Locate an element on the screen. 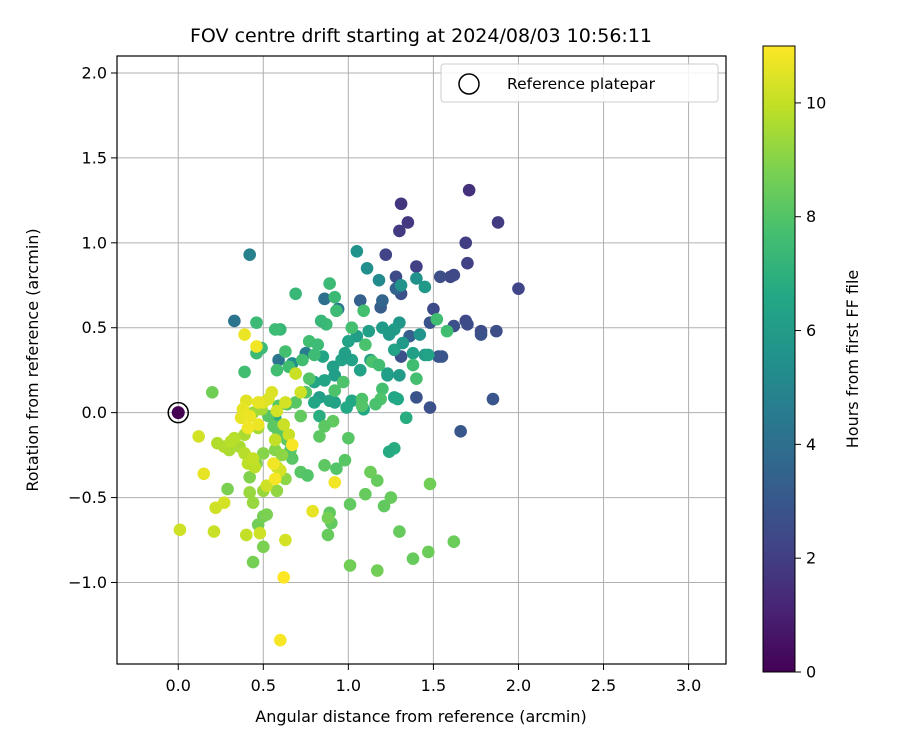  colorbar: 0 2 4 6 8 10 Hours from first FF file is located at coordinates (812, 363).